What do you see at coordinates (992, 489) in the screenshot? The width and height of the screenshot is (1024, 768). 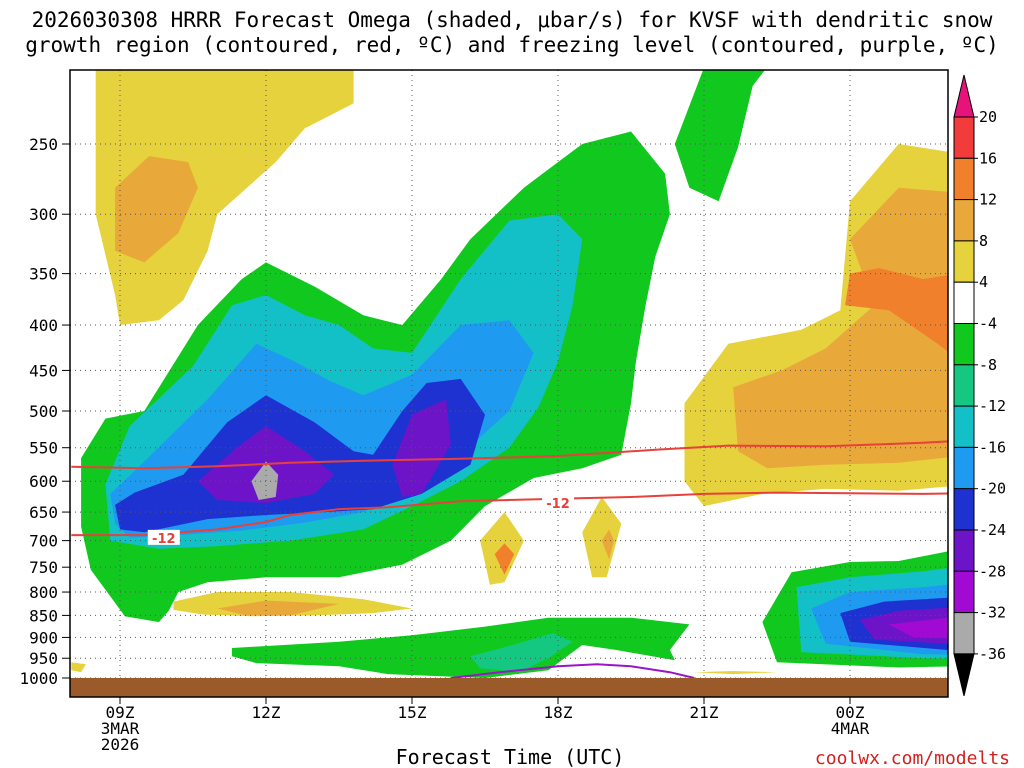 I see `colorbar-label: -20` at bounding box center [992, 489].